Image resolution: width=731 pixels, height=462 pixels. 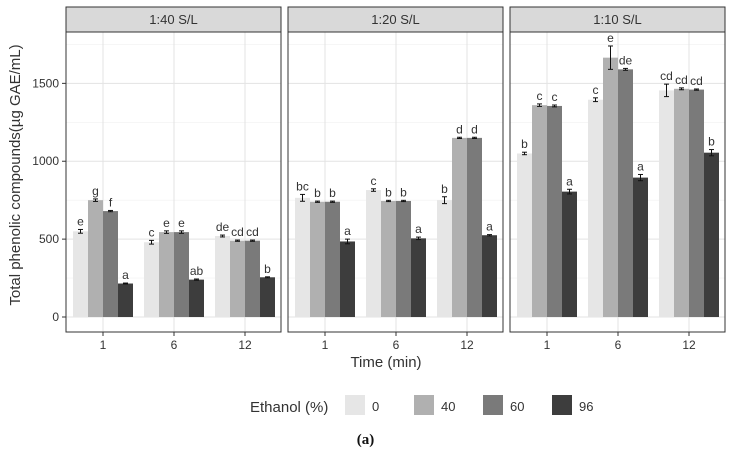 I want to click on y-tick-label: 1500, so click(x=45, y=83).